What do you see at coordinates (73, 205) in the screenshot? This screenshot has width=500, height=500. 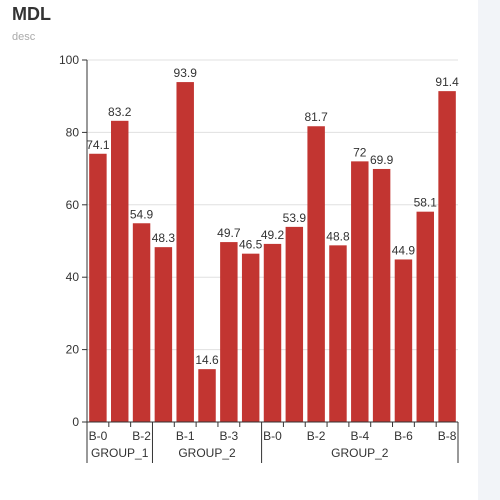 I see `y-tick-label: 60` at bounding box center [73, 205].